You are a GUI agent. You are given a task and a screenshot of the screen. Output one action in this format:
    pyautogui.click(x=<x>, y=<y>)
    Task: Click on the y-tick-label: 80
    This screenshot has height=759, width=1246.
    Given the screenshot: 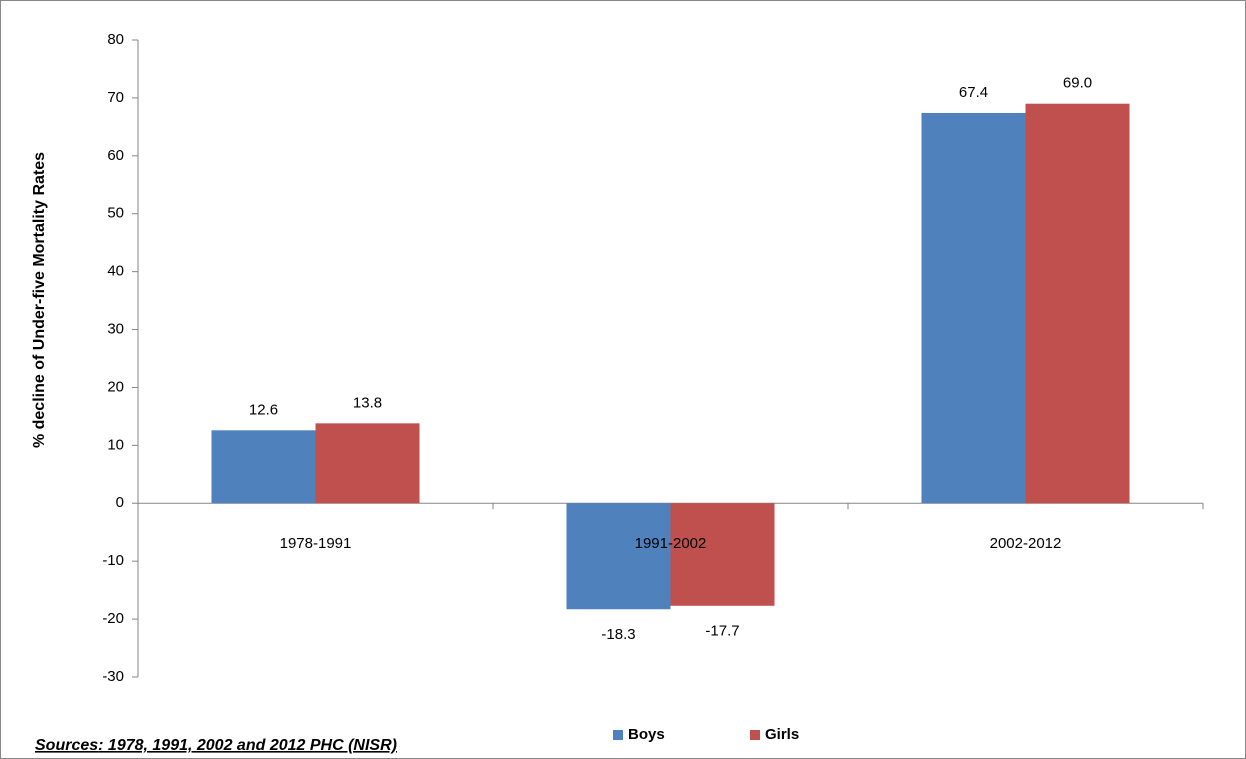 What is the action you would take?
    pyautogui.click(x=115, y=39)
    